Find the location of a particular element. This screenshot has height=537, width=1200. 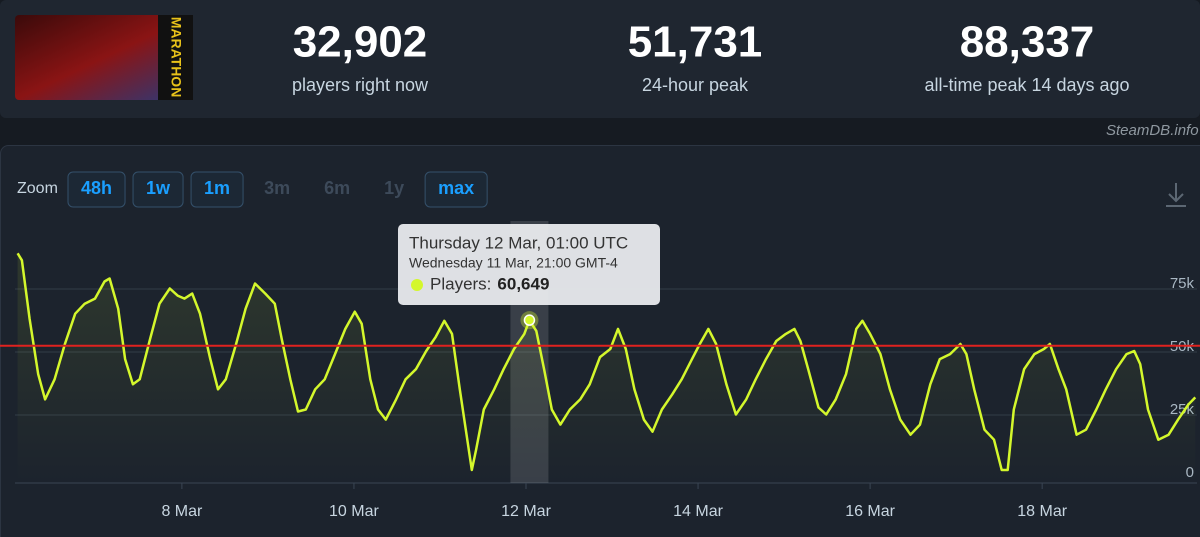

x-tick-label: 8 Mar is located at coordinates (182, 511).